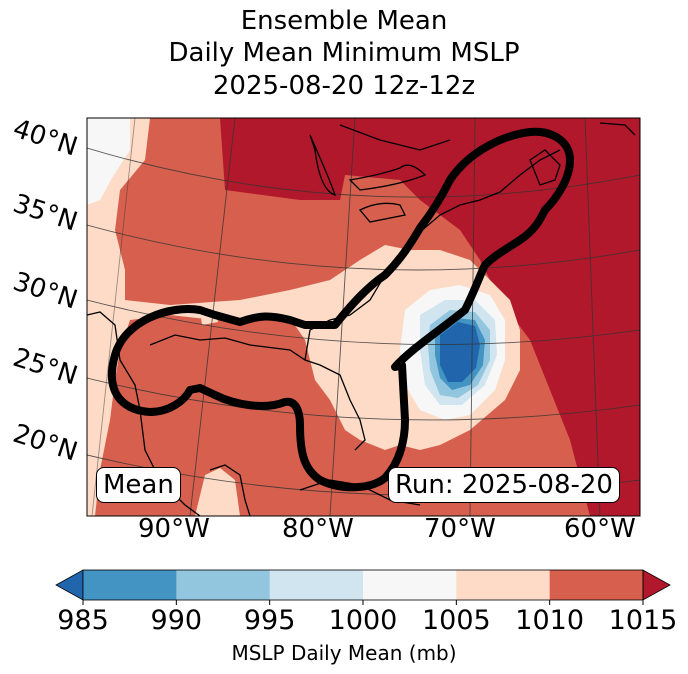  Describe the element at coordinates (69, 585) in the screenshot. I see `colorbar-extend-low` at that location.